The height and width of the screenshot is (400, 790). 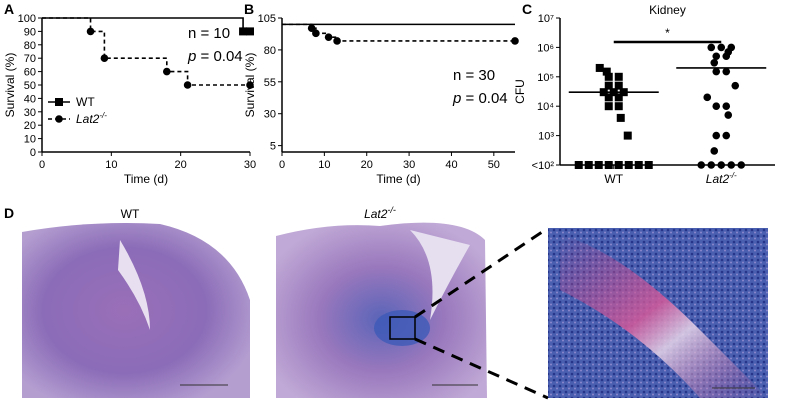 I want to click on y-tick-label: 5, so click(x=273, y=147).